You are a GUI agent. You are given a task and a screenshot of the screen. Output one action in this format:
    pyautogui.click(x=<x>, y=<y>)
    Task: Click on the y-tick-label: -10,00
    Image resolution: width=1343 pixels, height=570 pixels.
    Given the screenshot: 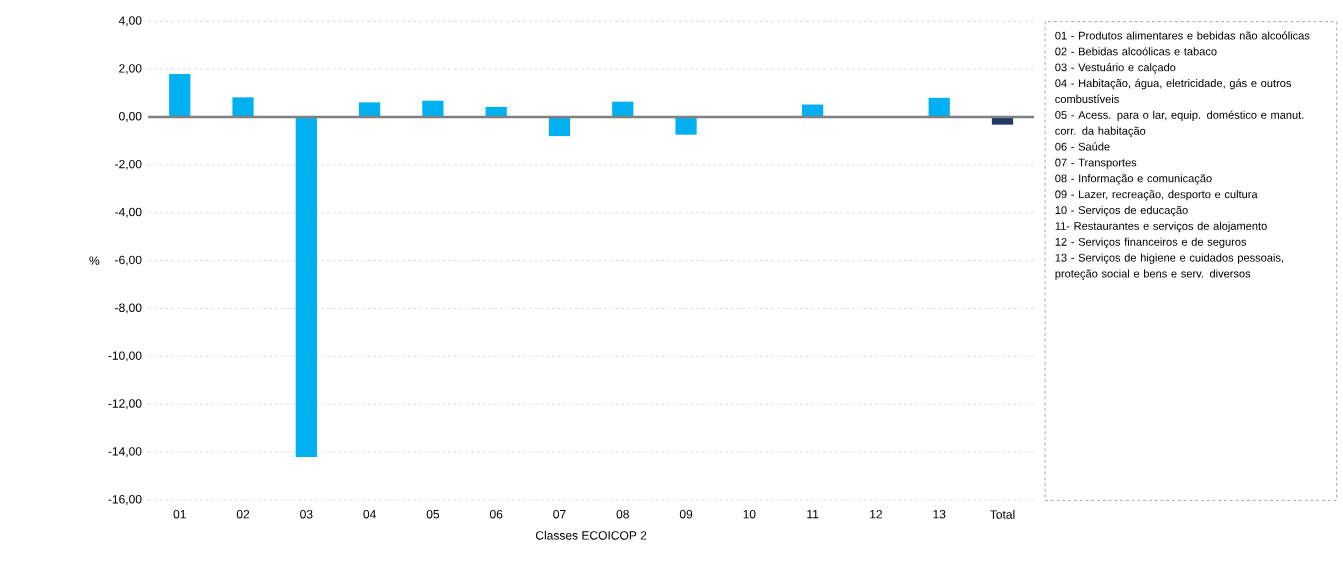 What is the action you would take?
    pyautogui.click(x=125, y=356)
    